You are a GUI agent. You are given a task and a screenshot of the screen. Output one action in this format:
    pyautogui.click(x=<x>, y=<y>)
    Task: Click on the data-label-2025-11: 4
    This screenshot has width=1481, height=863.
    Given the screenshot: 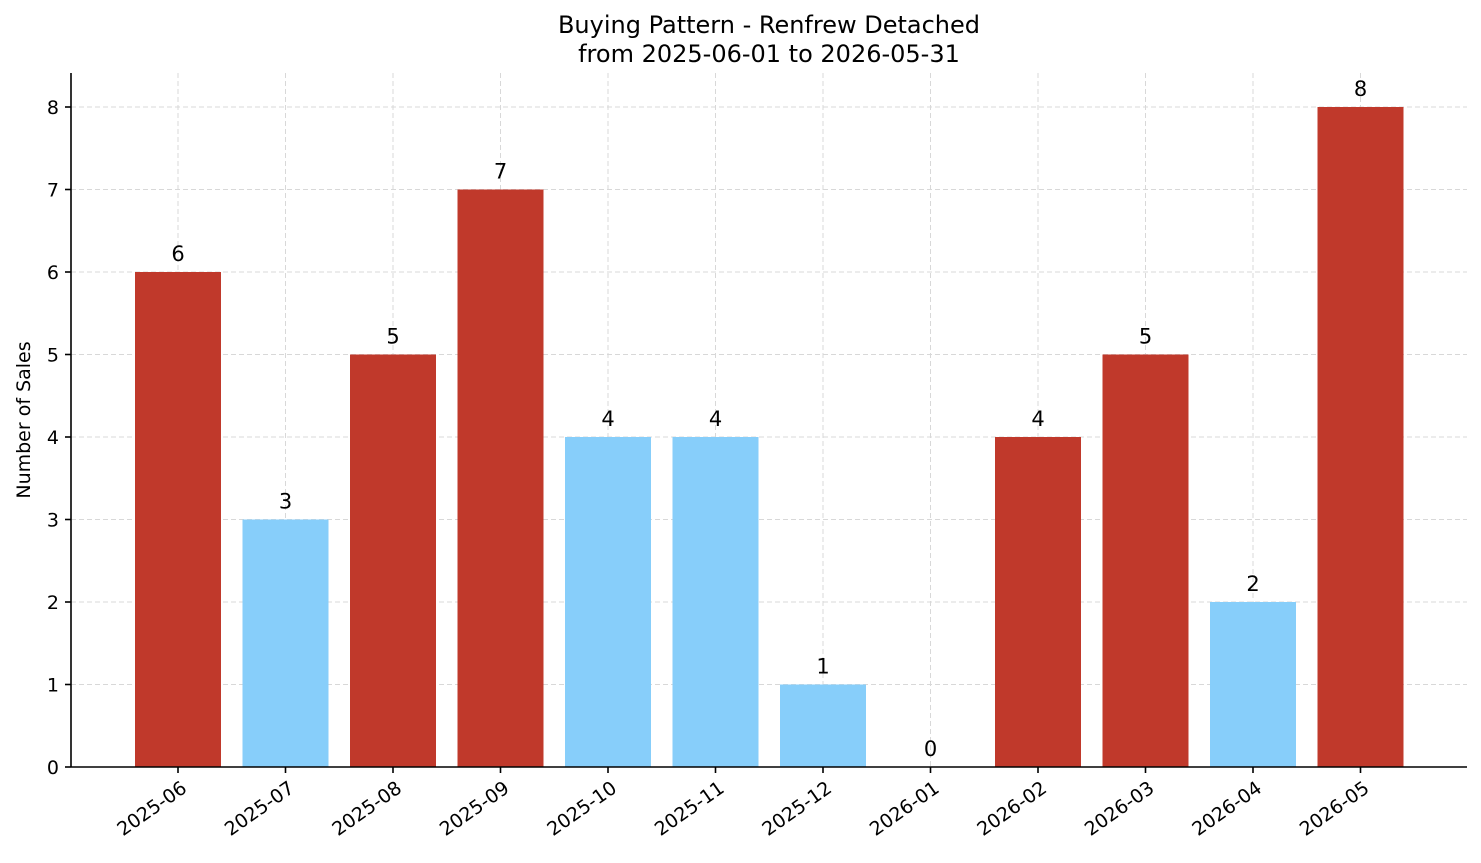 What is the action you would take?
    pyautogui.click(x=715, y=419)
    